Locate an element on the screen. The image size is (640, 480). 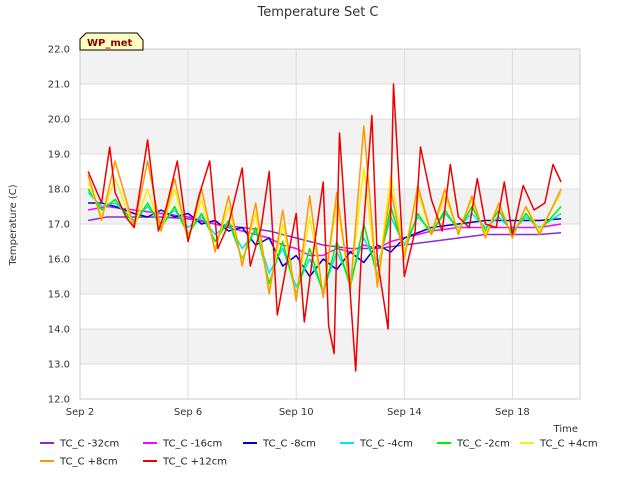
y-tick-label: 22.0 is located at coordinates (59, 50).